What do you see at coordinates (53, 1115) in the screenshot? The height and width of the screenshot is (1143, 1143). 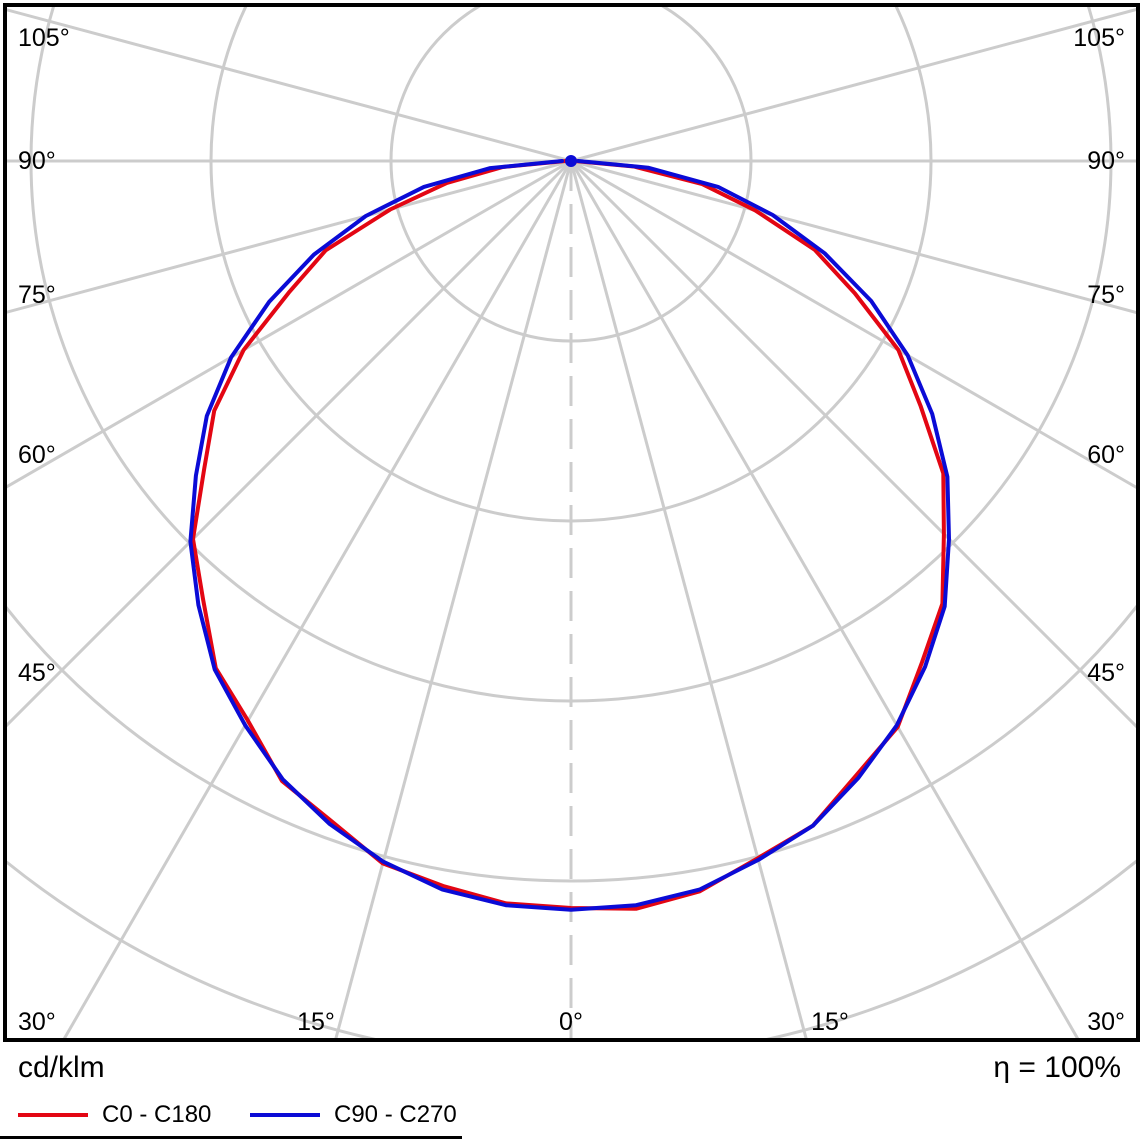 I see `legend-line-c0-icon` at bounding box center [53, 1115].